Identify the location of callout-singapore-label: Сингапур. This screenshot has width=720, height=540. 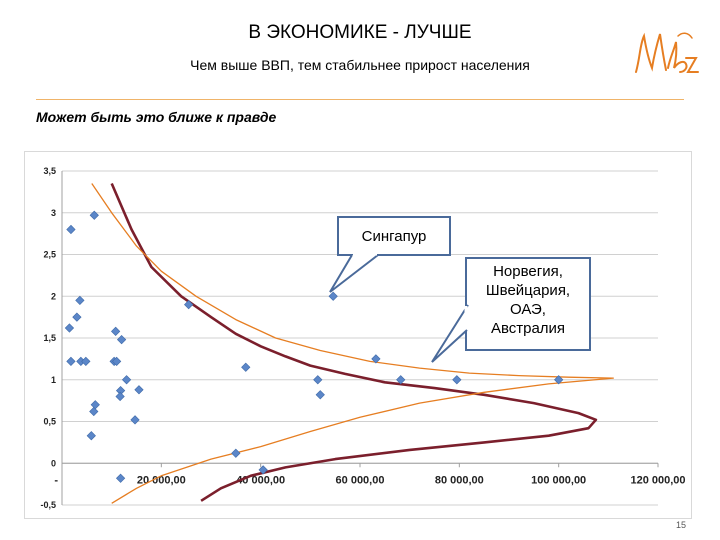
(394, 236).